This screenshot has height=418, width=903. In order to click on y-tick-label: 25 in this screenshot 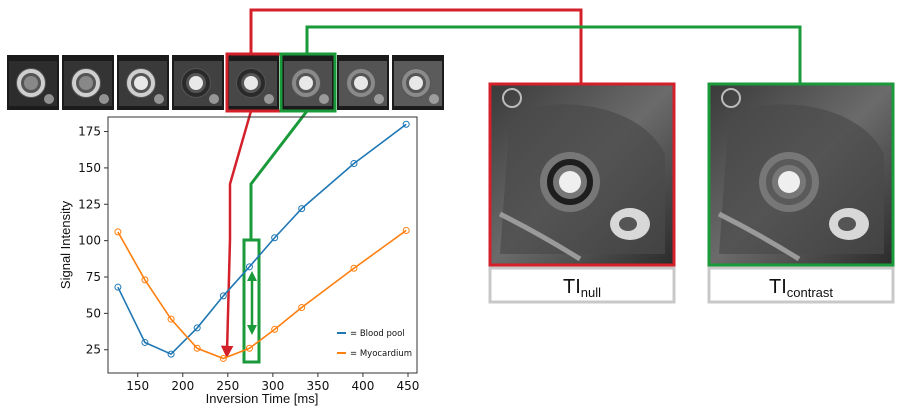, I will do `click(93, 350)`.